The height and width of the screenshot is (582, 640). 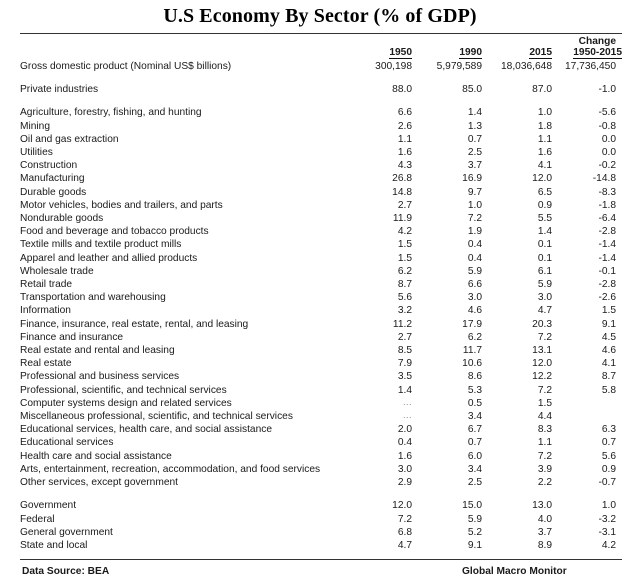 What do you see at coordinates (181, 47) in the screenshot?
I see `header-label-cell` at bounding box center [181, 47].